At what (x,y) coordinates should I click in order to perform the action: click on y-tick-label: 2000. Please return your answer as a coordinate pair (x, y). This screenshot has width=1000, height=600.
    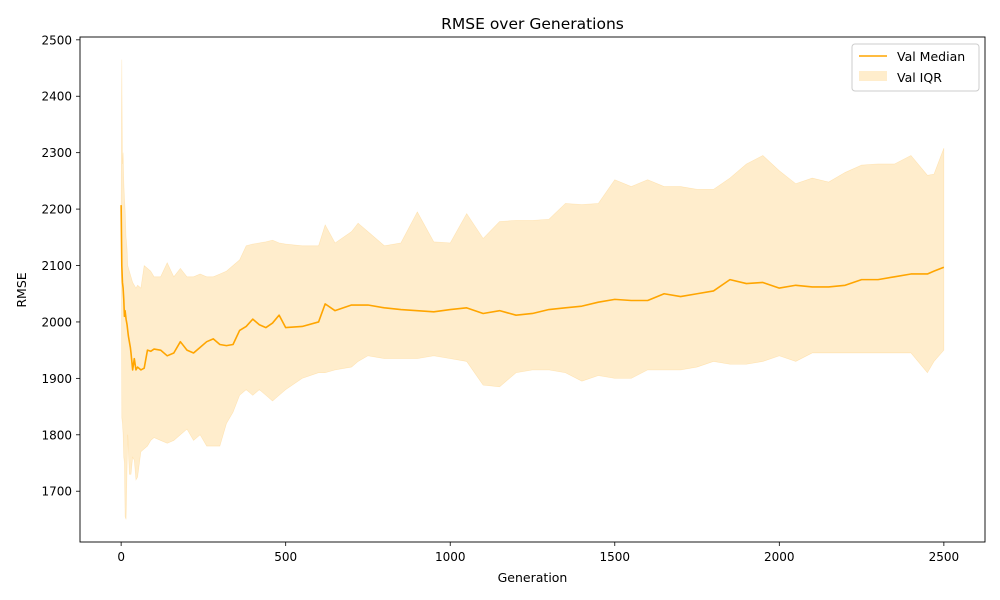
    Looking at the image, I should click on (56, 322).